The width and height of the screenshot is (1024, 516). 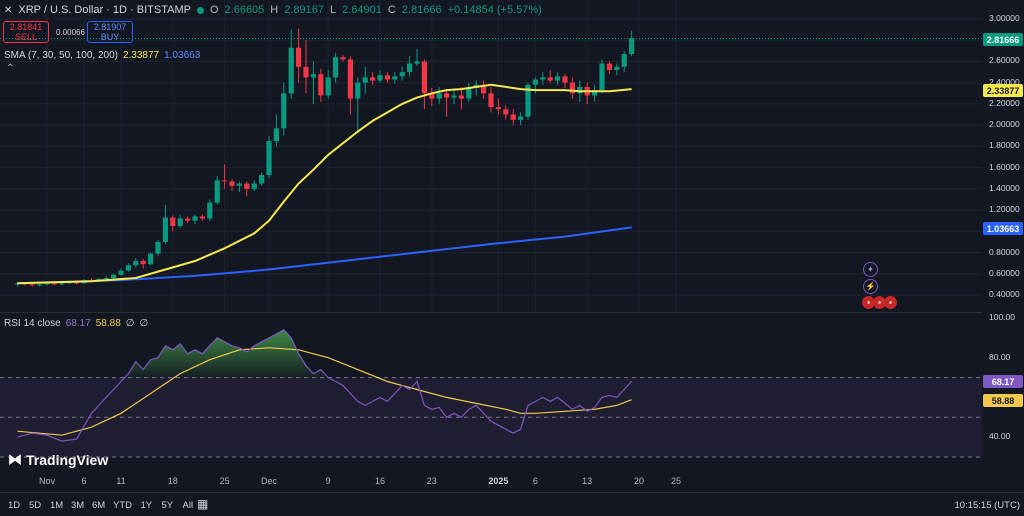 I want to click on range-button-ytd: YTD, so click(x=122, y=505).